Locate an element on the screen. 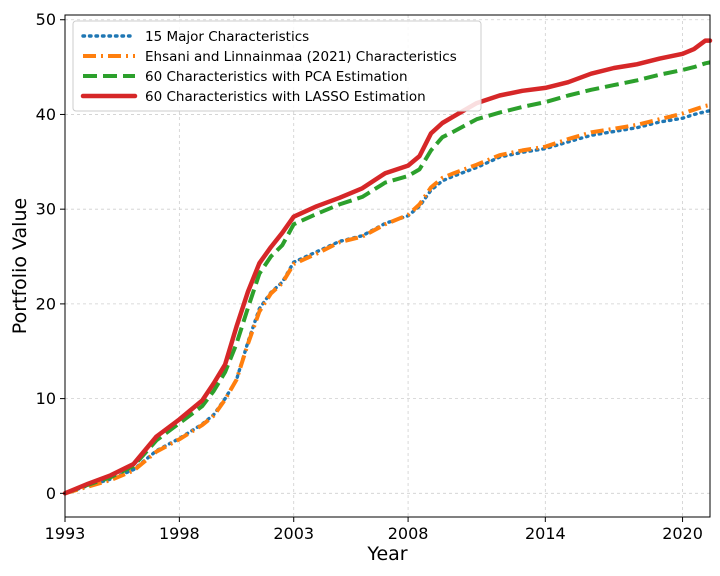 This screenshot has width=720, height=576. y-tick-label: 20 is located at coordinates (46, 303).